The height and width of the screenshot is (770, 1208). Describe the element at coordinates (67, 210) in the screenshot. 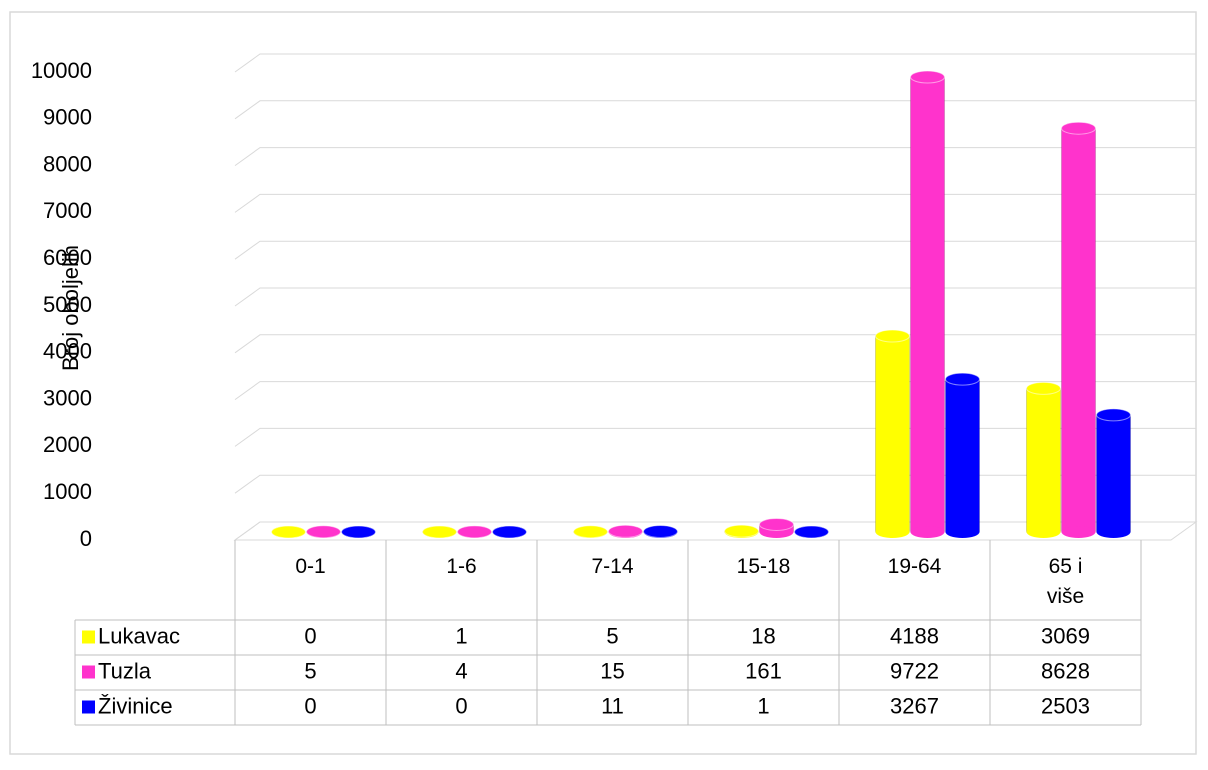

I see `y-tick-label: 7000` at that location.